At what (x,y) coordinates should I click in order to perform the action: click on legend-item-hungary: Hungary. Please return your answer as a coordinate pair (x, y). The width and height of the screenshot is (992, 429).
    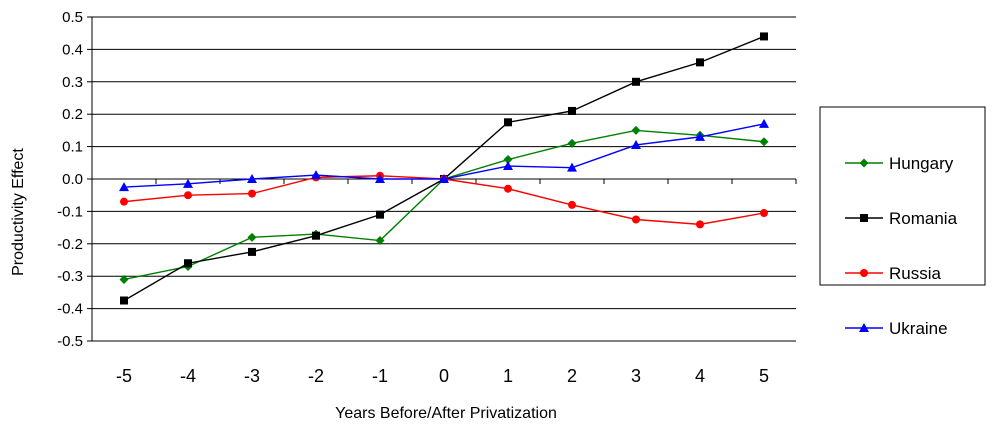
    Looking at the image, I should click on (899, 163).